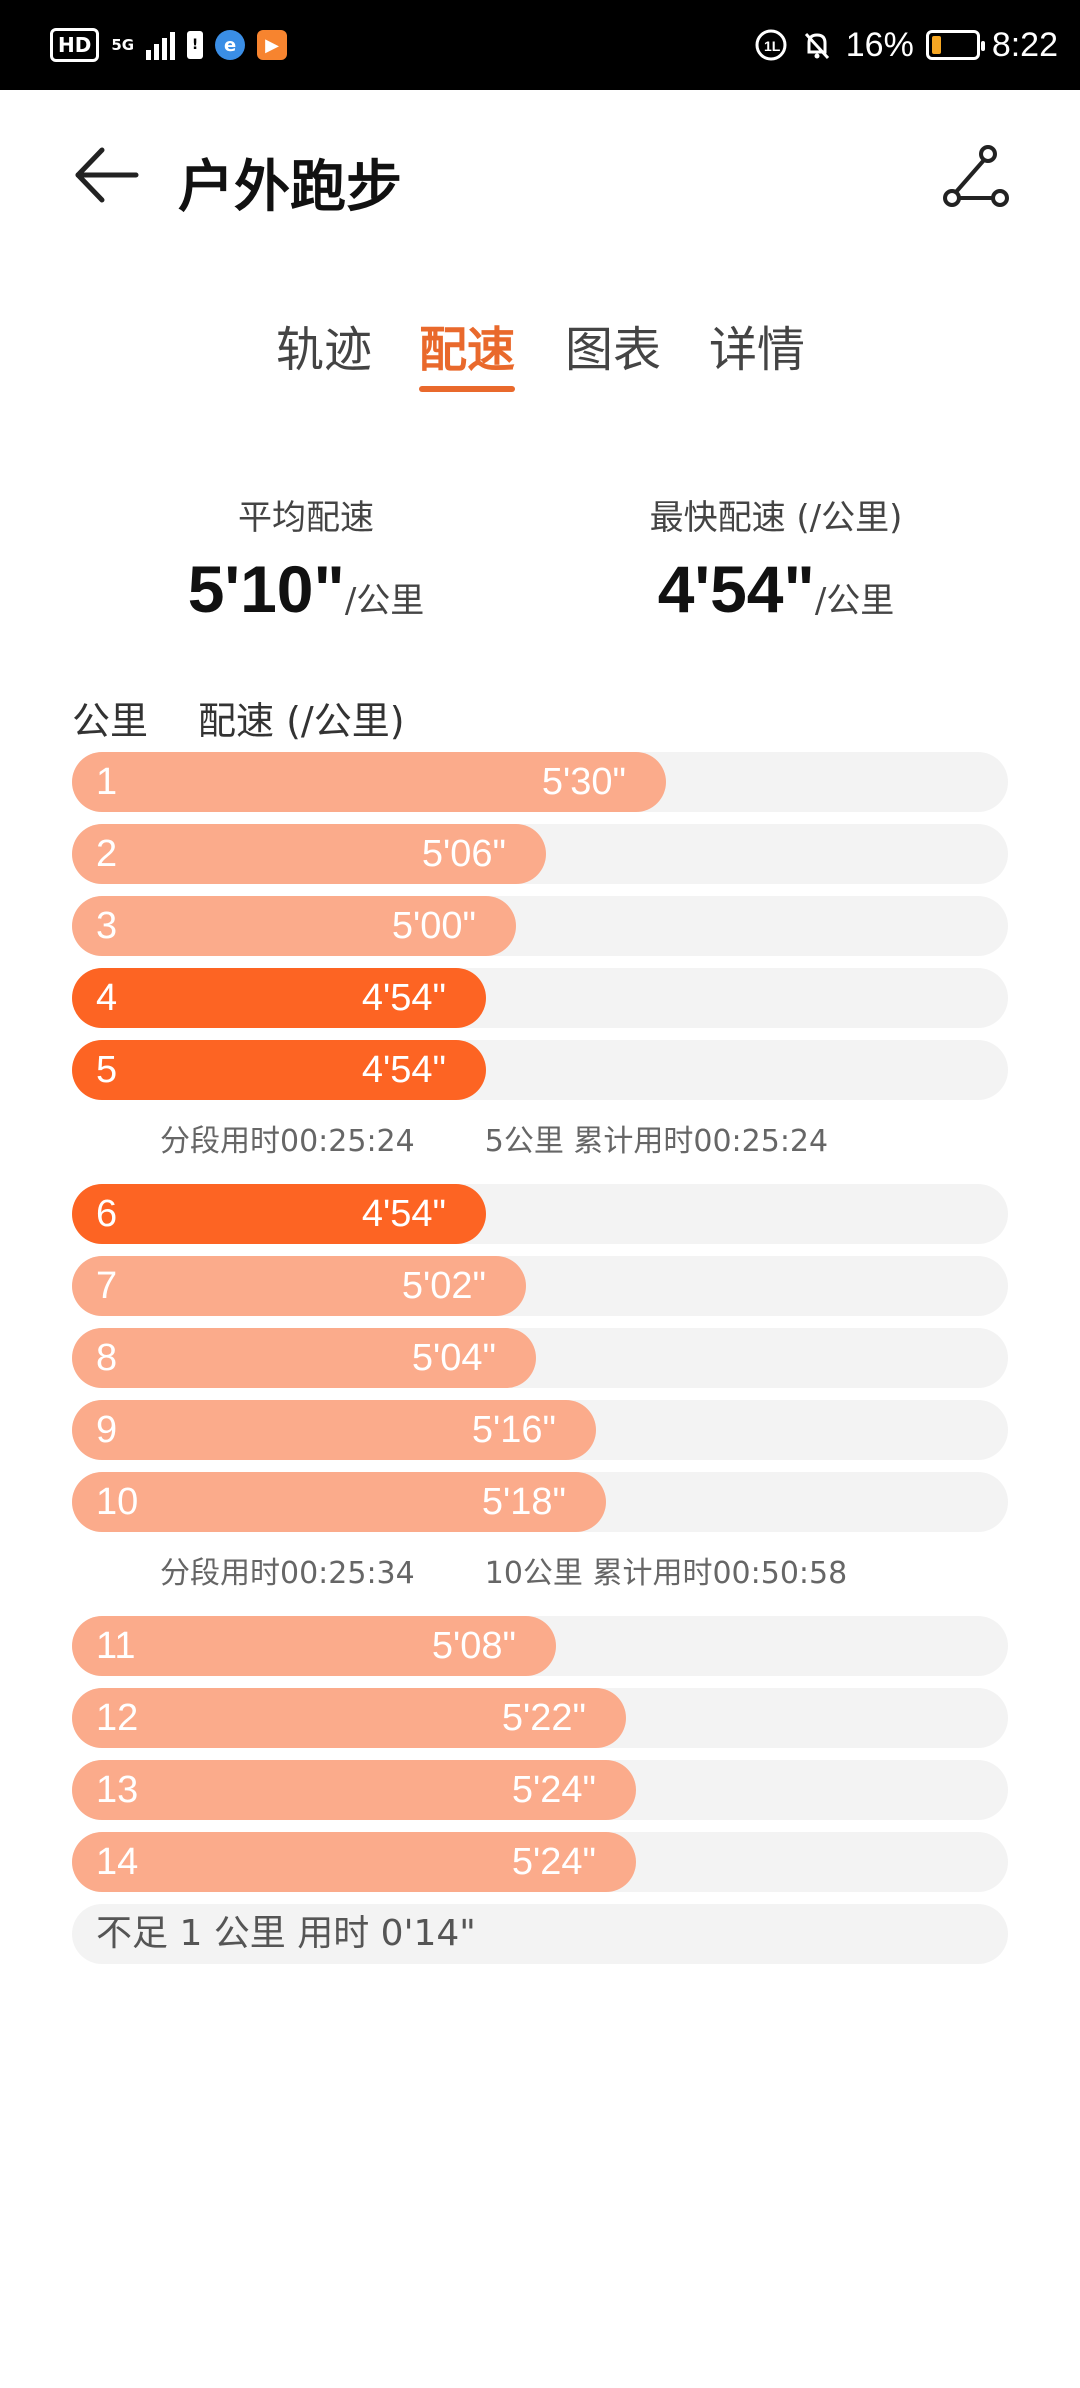 The height and width of the screenshot is (2388, 1080). I want to click on signal-icon, so click(161, 45).